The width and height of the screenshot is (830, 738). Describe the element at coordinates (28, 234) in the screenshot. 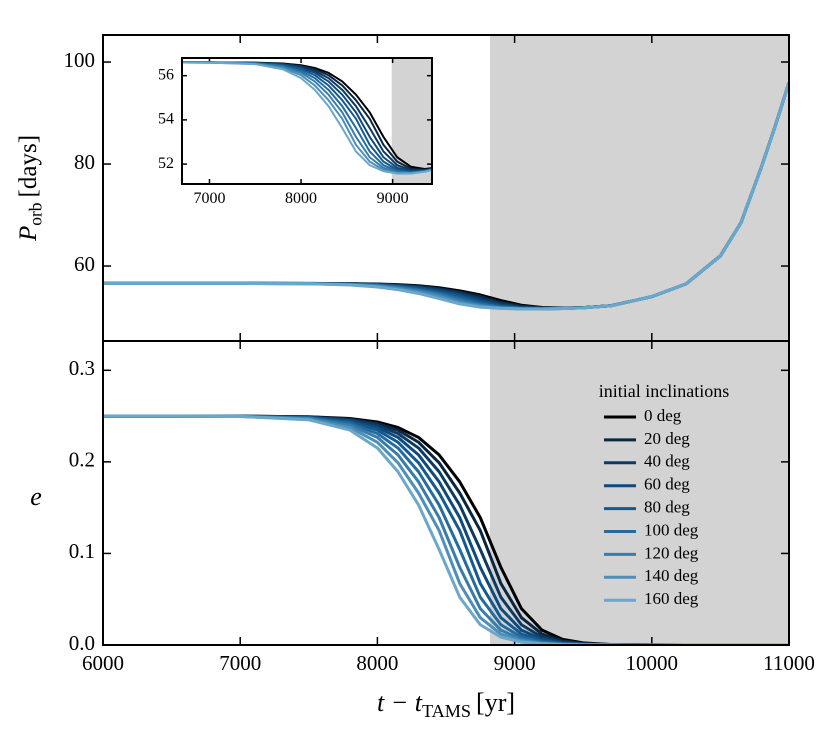

I see `axis-label-symbol: P` at that location.